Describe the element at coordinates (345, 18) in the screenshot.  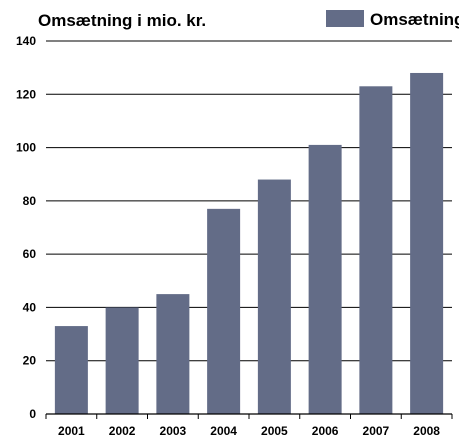
I see `legend-swatch` at that location.